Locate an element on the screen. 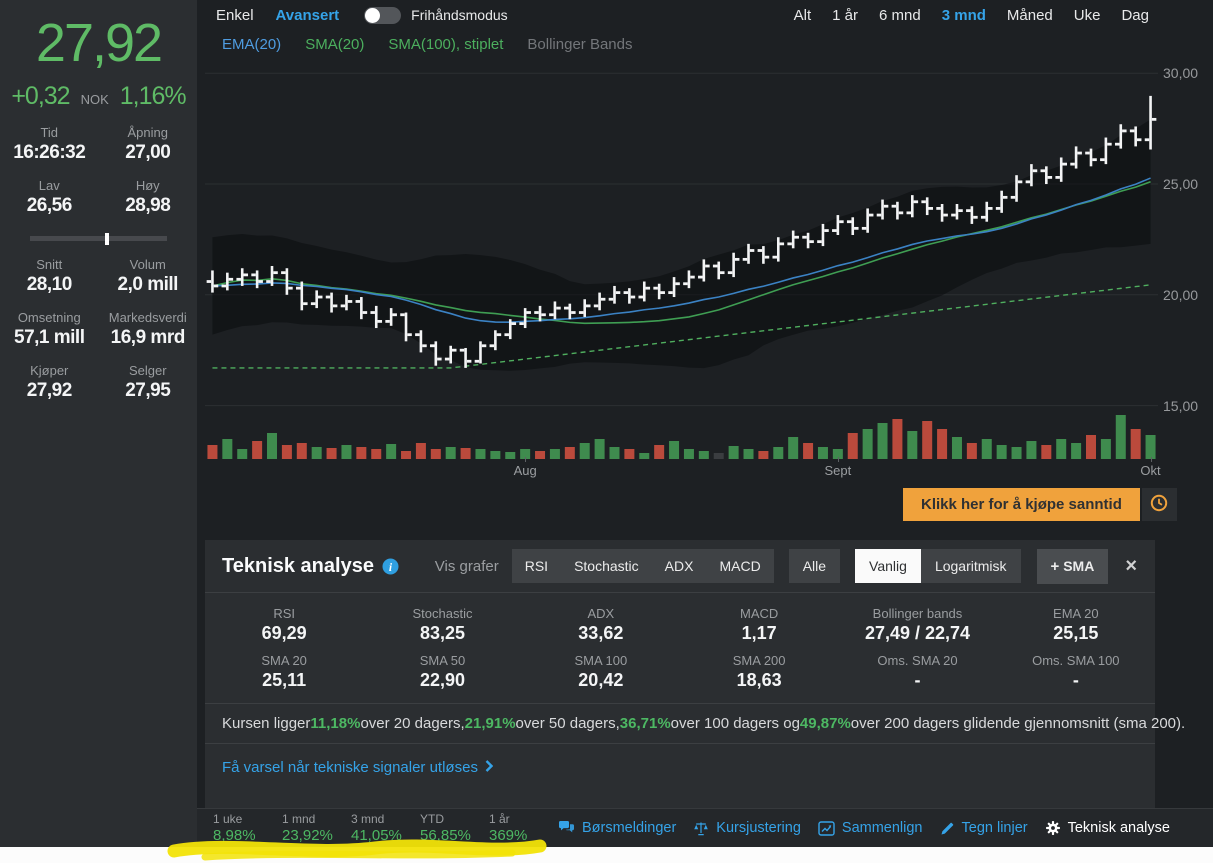 This screenshot has height=863, width=1213. range-6-mnd: 6 mnd is located at coordinates (900, 15).